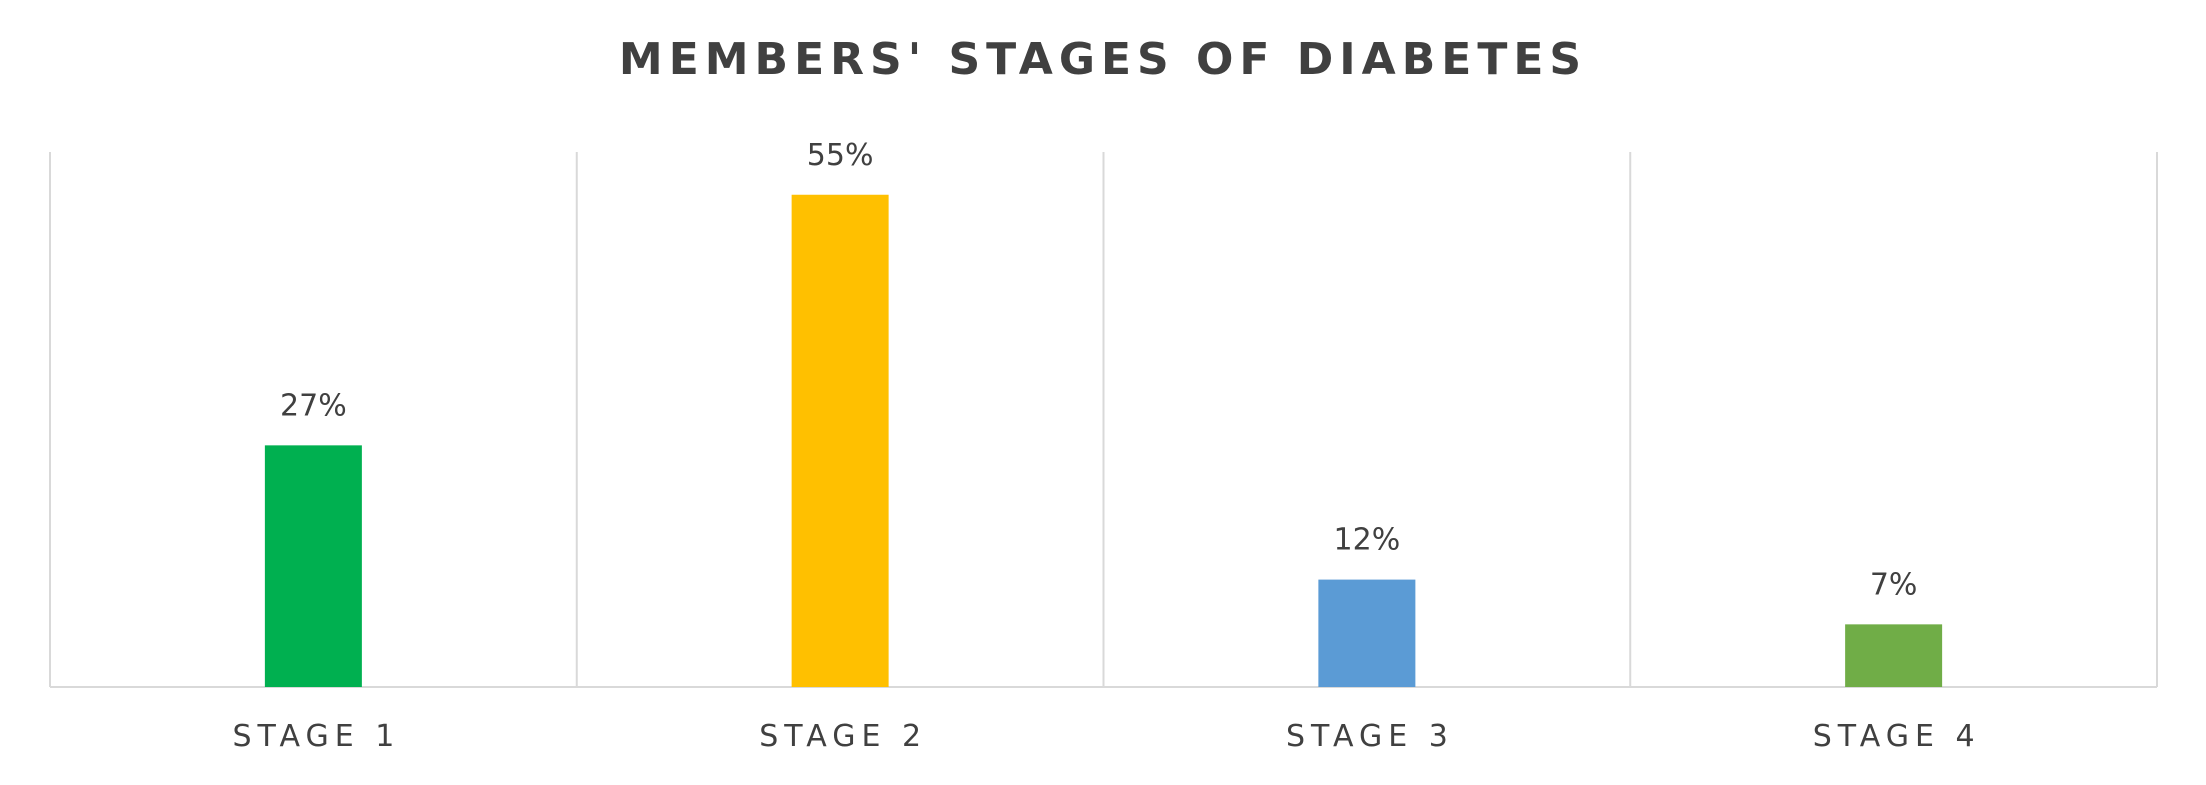 Image resolution: width=2206 pixels, height=785 pixels. I want to click on category-label-3: STAGE 3, so click(1370, 736).